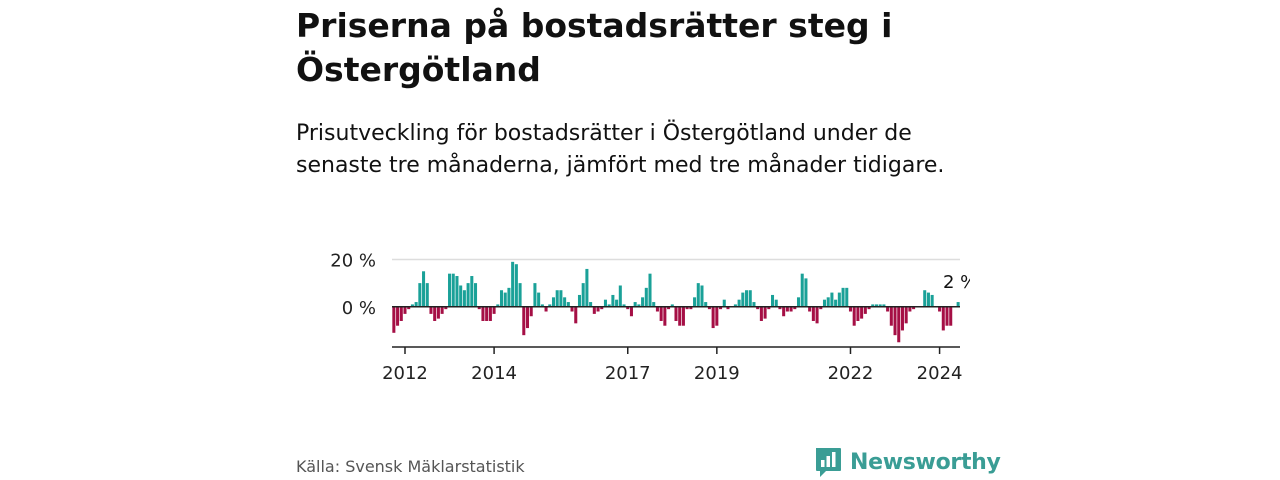 The image size is (1280, 480). I want to click on last-value-annotation: 2 %, so click(956, 282).